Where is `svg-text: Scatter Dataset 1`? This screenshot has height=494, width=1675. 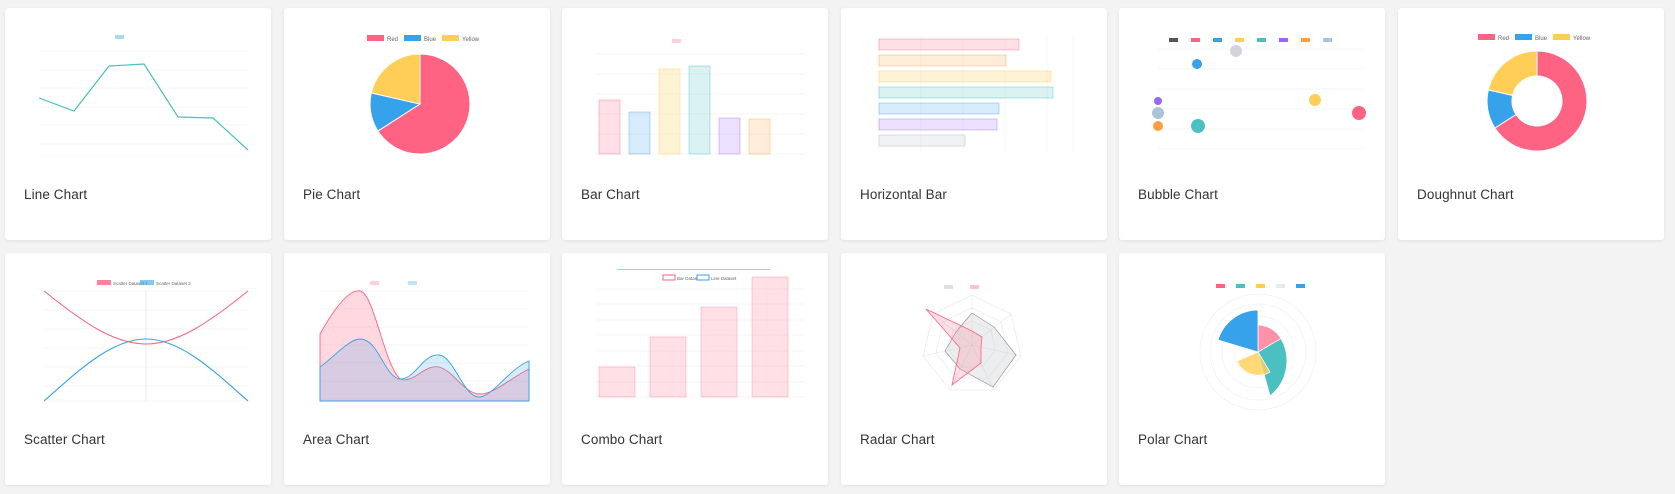 svg-text: Scatter Dataset 1 is located at coordinates (130, 283).